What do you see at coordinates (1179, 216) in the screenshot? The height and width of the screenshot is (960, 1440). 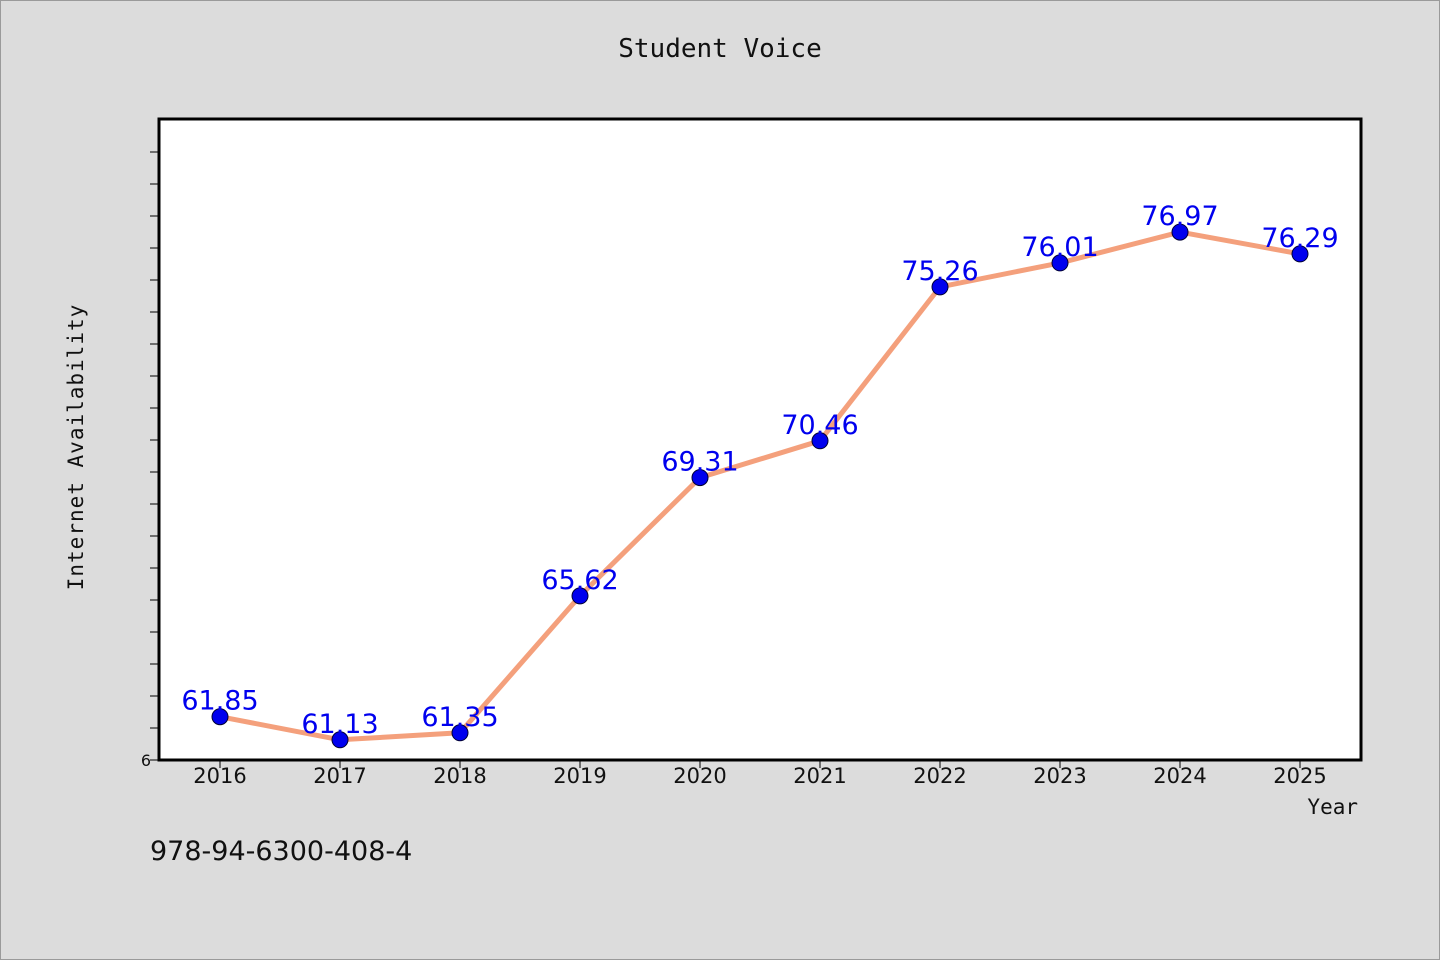 I see `data-label: 76.97` at bounding box center [1179, 216].